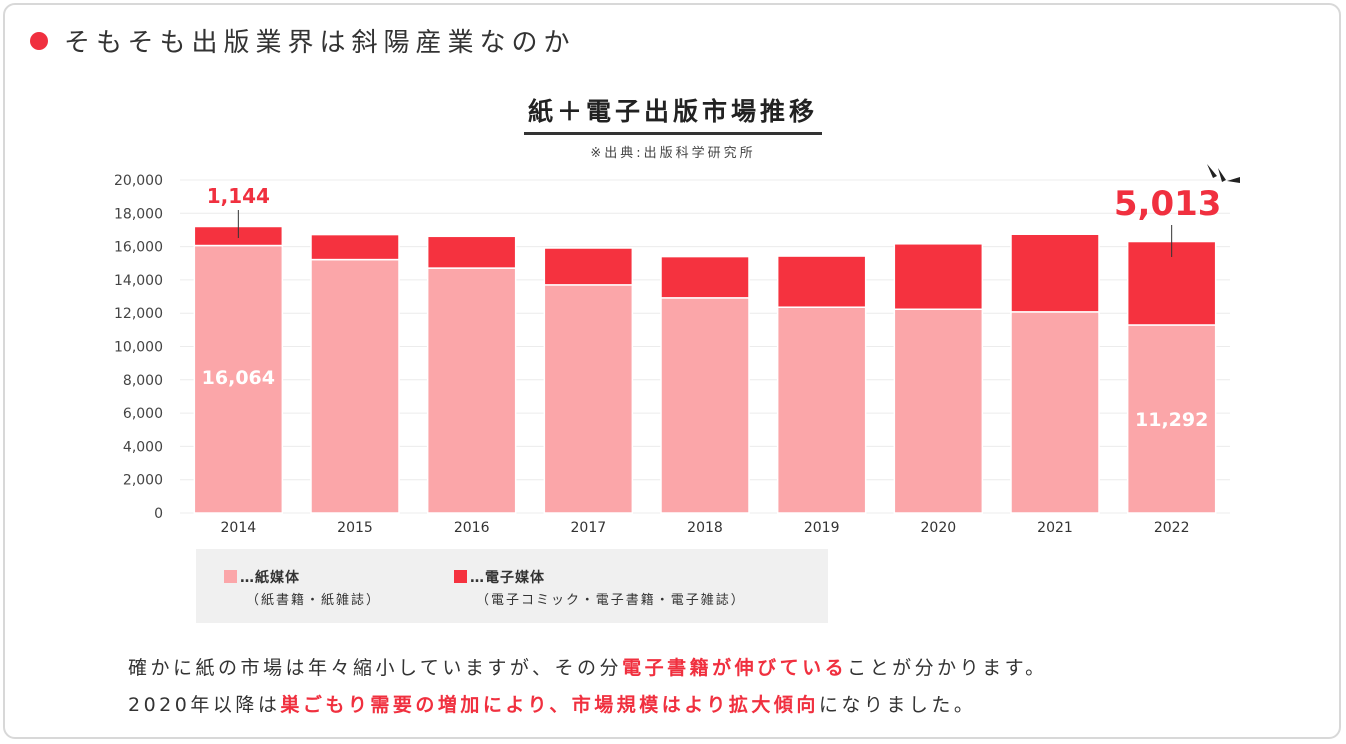 This screenshot has height=744, width=1346. I want to click on text: 確かに紙の市場は年々縮小していますが、その分, so click(375, 668).